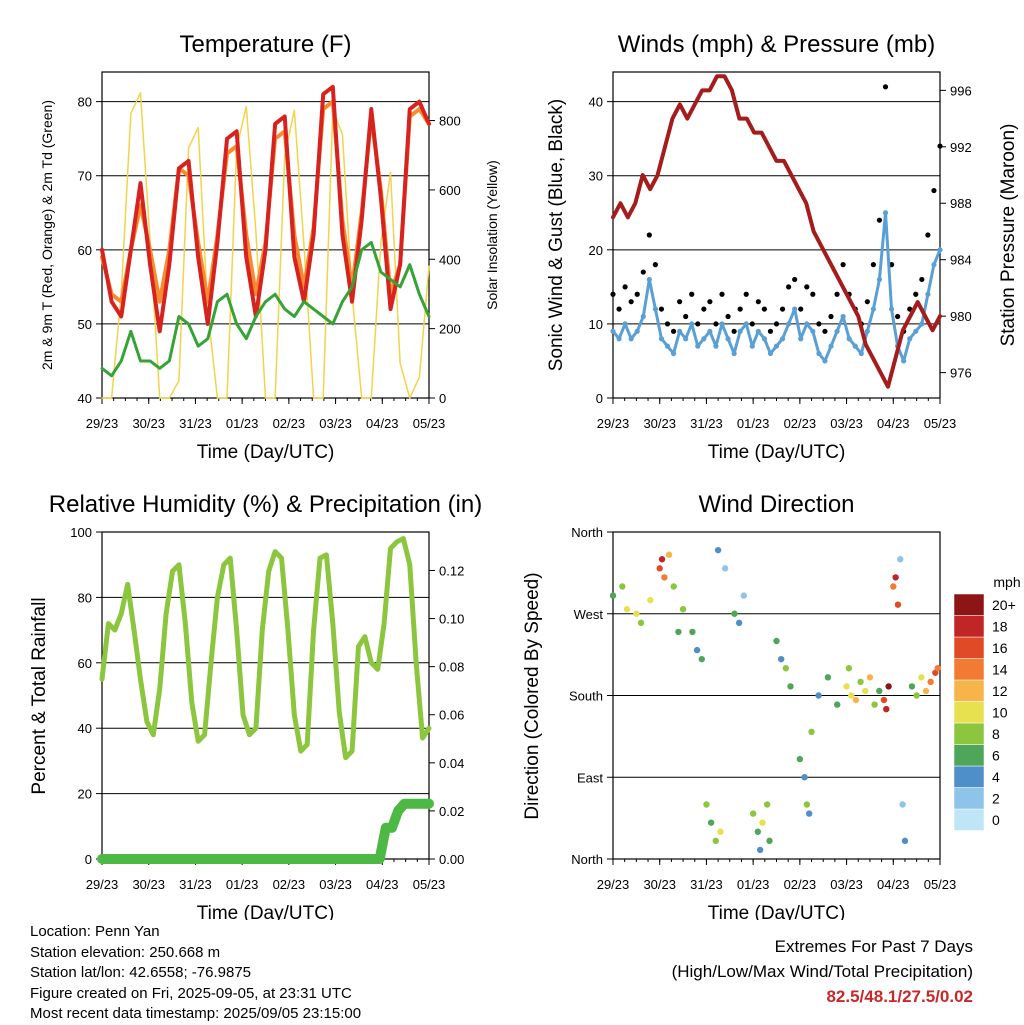 The width and height of the screenshot is (1024, 1025). Describe the element at coordinates (265, 831) in the screenshot. I see `precip-line` at that location.